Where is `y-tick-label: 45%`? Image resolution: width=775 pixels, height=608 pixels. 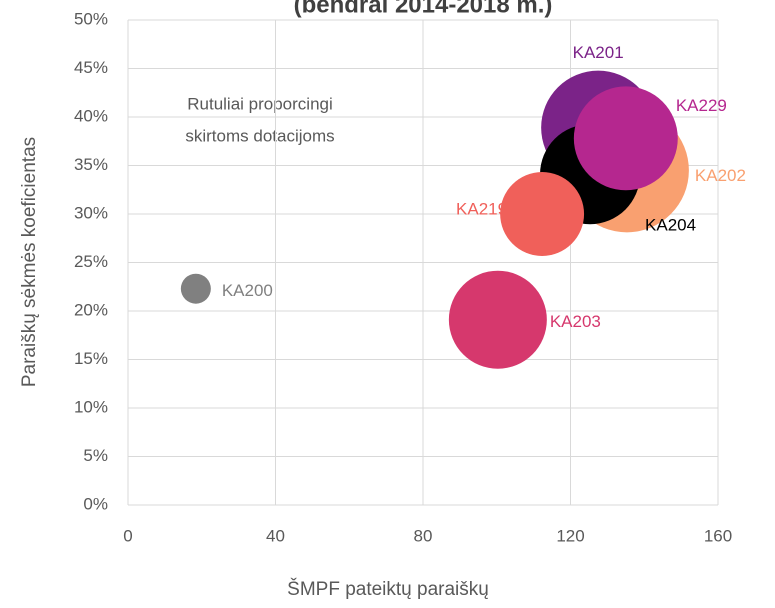 y-tick-label: 45% is located at coordinates (91, 67).